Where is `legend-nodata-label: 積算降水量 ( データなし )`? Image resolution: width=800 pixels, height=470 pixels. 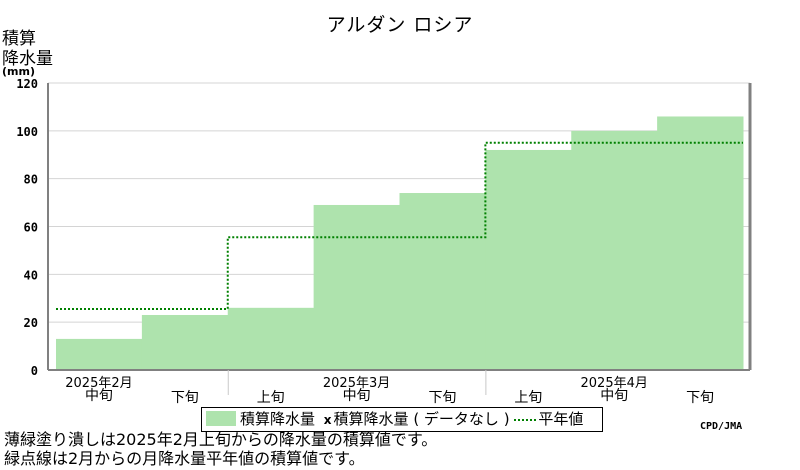 legend-nodata-label: 積算降水量 ( データなし ) is located at coordinates (421, 419).